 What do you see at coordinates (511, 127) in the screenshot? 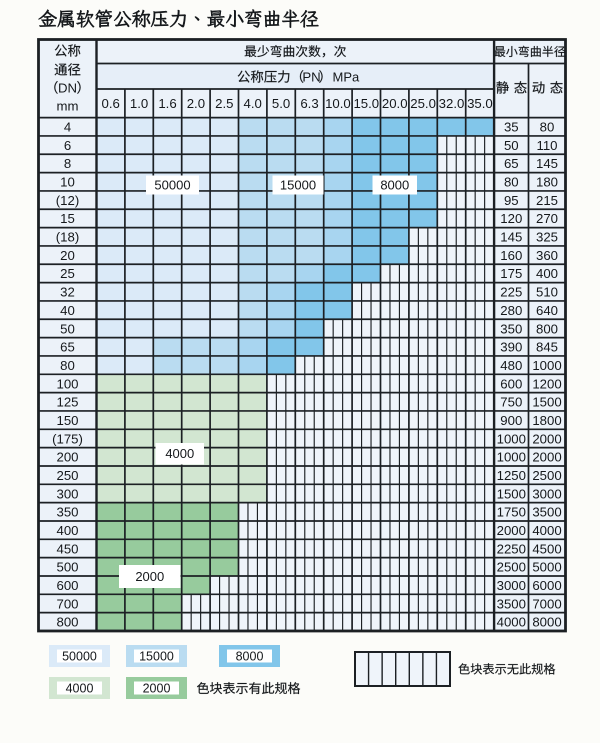
I see `svg-text: 35` at bounding box center [511, 127].